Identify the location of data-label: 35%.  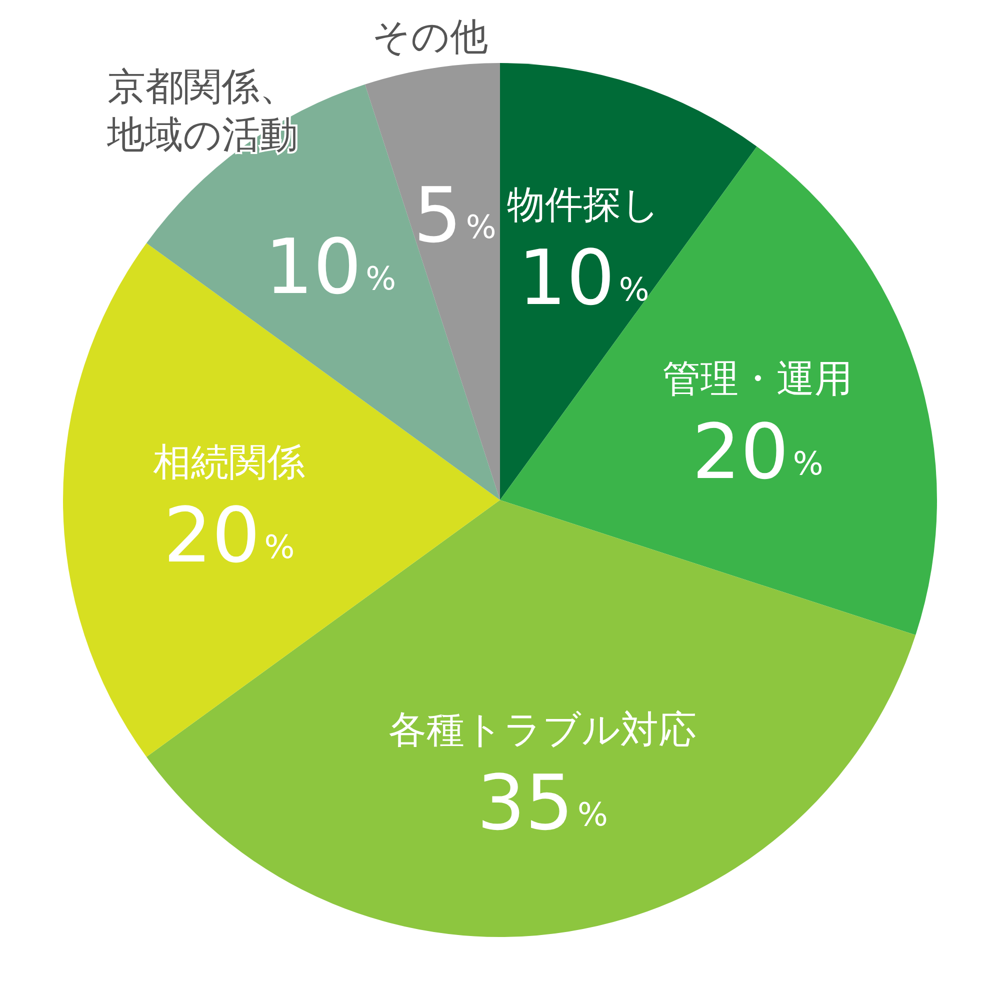
(542, 803).